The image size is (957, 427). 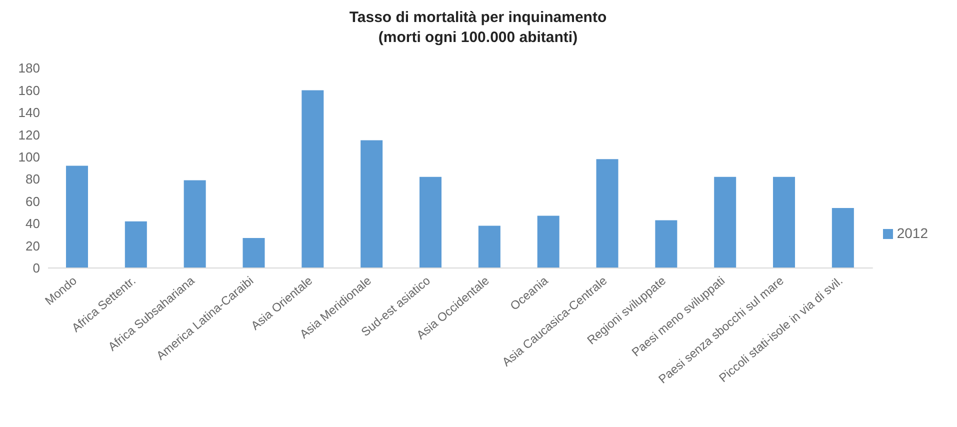 What do you see at coordinates (33, 179) in the screenshot?
I see `y-tick-label: 80` at bounding box center [33, 179].